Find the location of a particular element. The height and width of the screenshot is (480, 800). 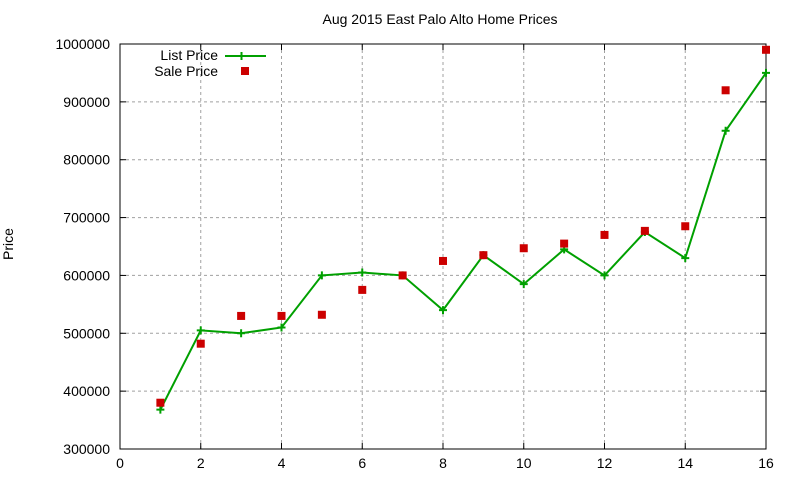

chart-title: Aug 2015 East Palo Alto Home Prices is located at coordinates (440, 19).